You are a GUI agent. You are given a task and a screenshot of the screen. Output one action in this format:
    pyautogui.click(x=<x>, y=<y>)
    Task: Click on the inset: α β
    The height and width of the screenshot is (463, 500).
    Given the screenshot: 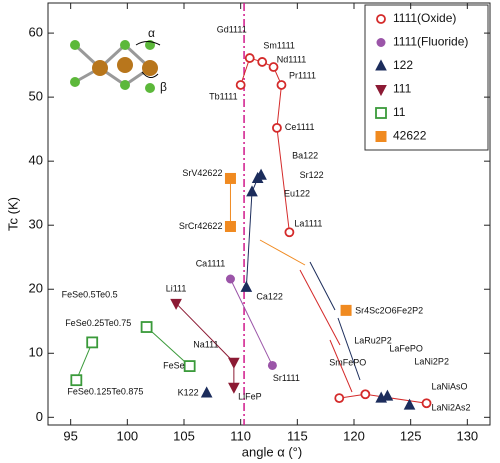 What is the action you would take?
    pyautogui.click(x=118, y=60)
    